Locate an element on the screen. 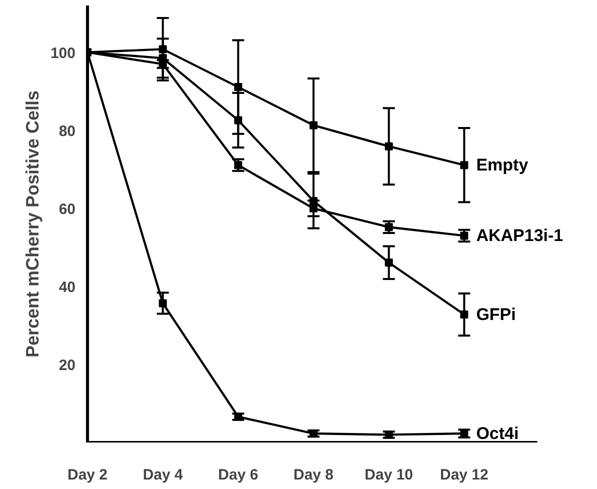 This screenshot has width=597, height=489. y-tick-label: 60 is located at coordinates (67, 209).